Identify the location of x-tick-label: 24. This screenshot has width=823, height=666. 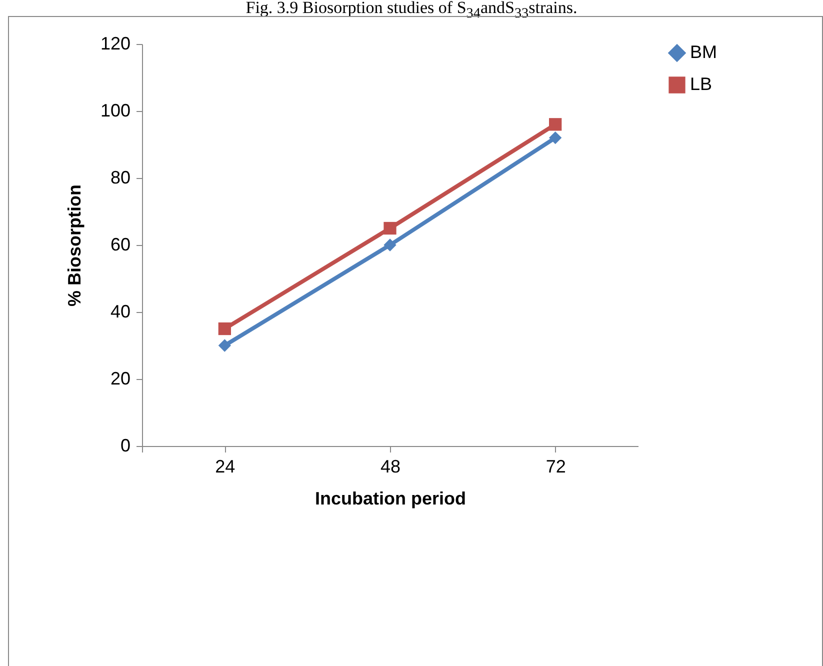
(225, 466).